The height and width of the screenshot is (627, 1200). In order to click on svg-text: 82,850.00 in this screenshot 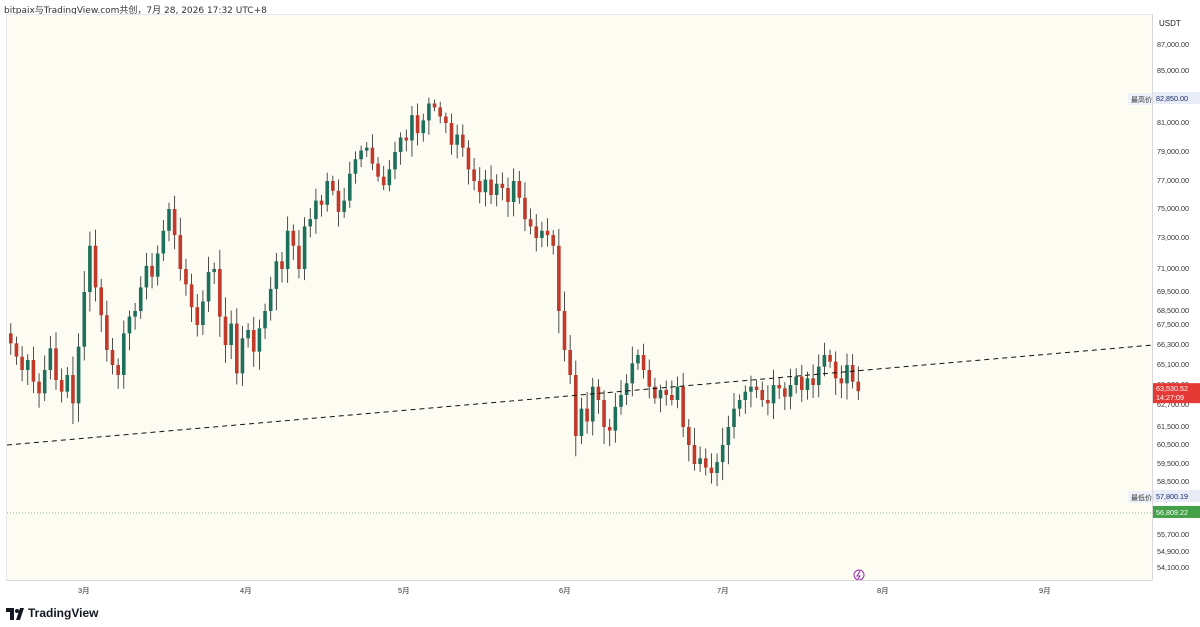, I will do `click(1172, 98)`.